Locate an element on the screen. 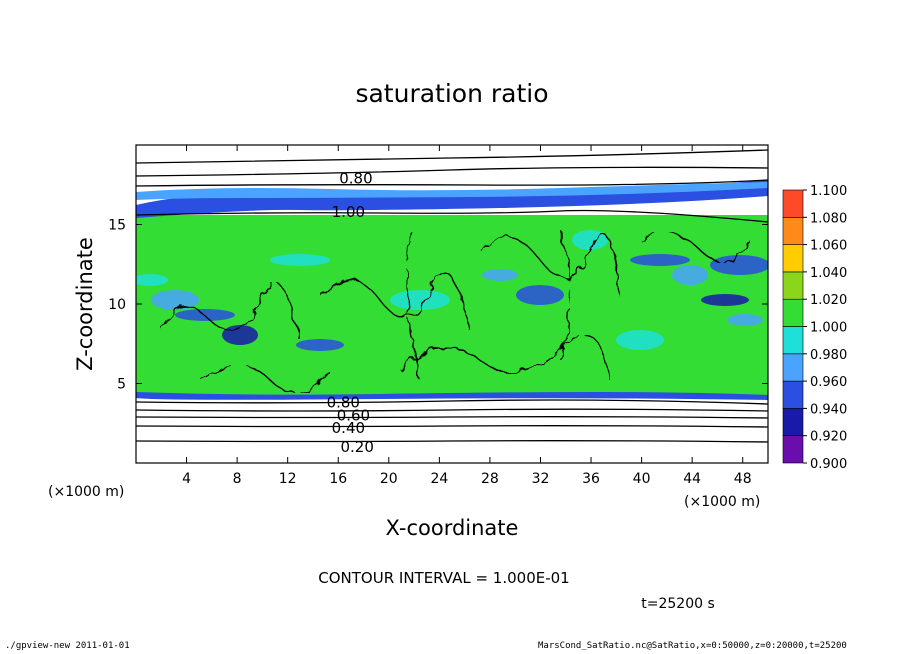  x-unit-left: (×1000 m) is located at coordinates (86, 492).